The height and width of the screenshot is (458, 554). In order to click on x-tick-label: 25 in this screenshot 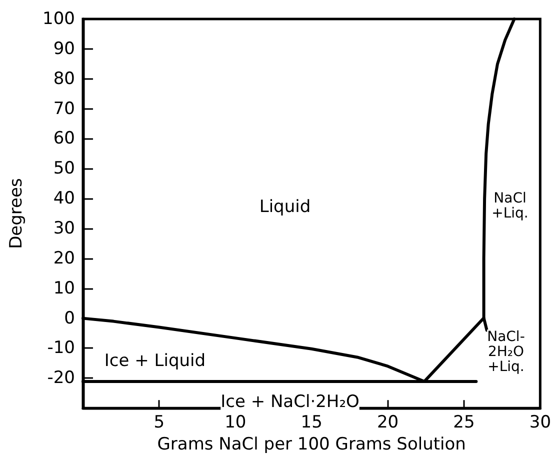, I will do `click(464, 422)`.